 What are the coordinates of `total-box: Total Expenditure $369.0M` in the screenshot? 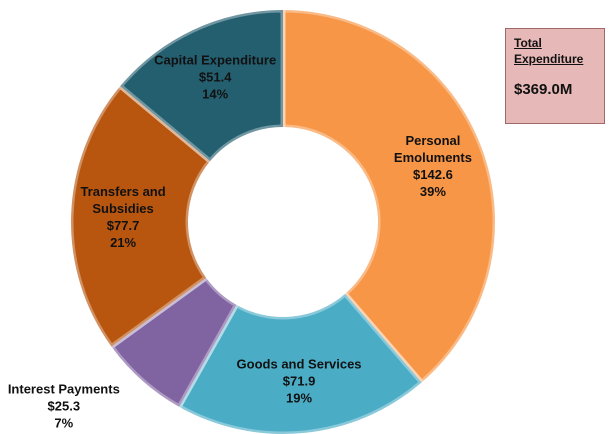 It's located at (555, 76).